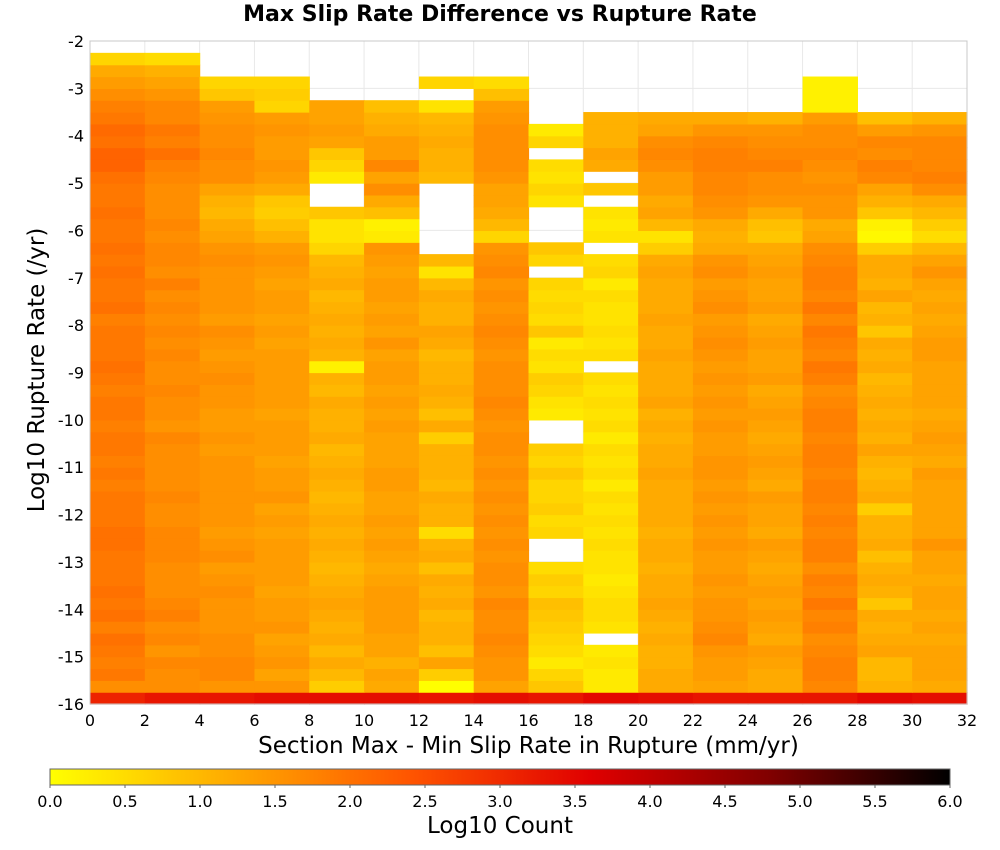 This screenshot has width=1000, height=850. I want to click on x-tick-label: 16, so click(528, 720).